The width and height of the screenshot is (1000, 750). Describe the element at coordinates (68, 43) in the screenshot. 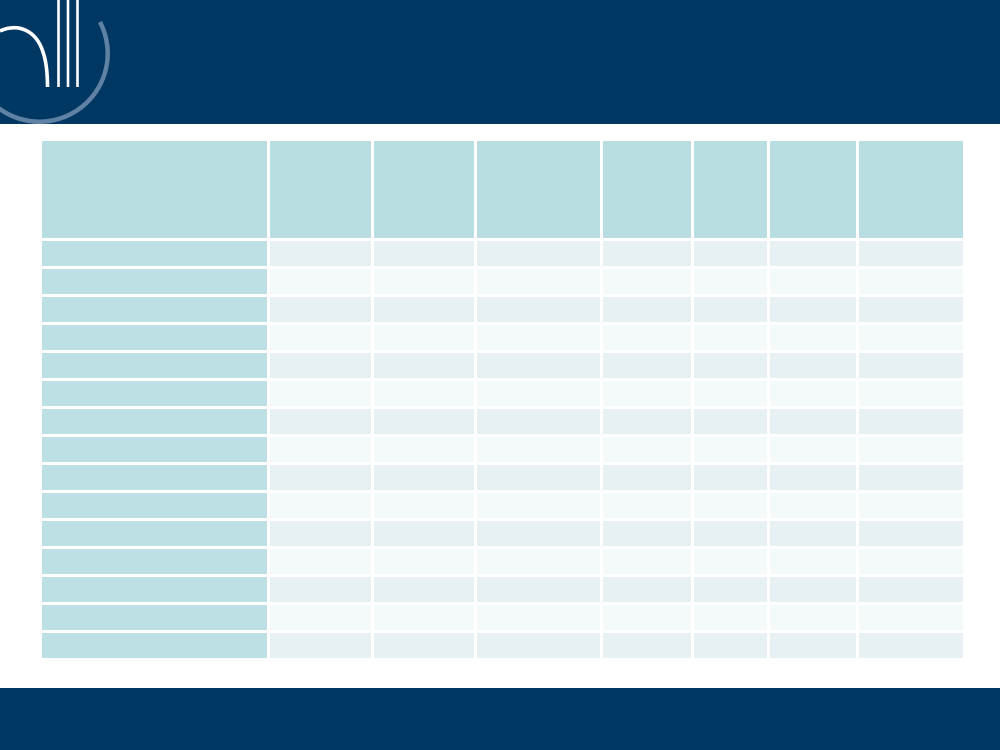

I see `logo-strings` at that location.